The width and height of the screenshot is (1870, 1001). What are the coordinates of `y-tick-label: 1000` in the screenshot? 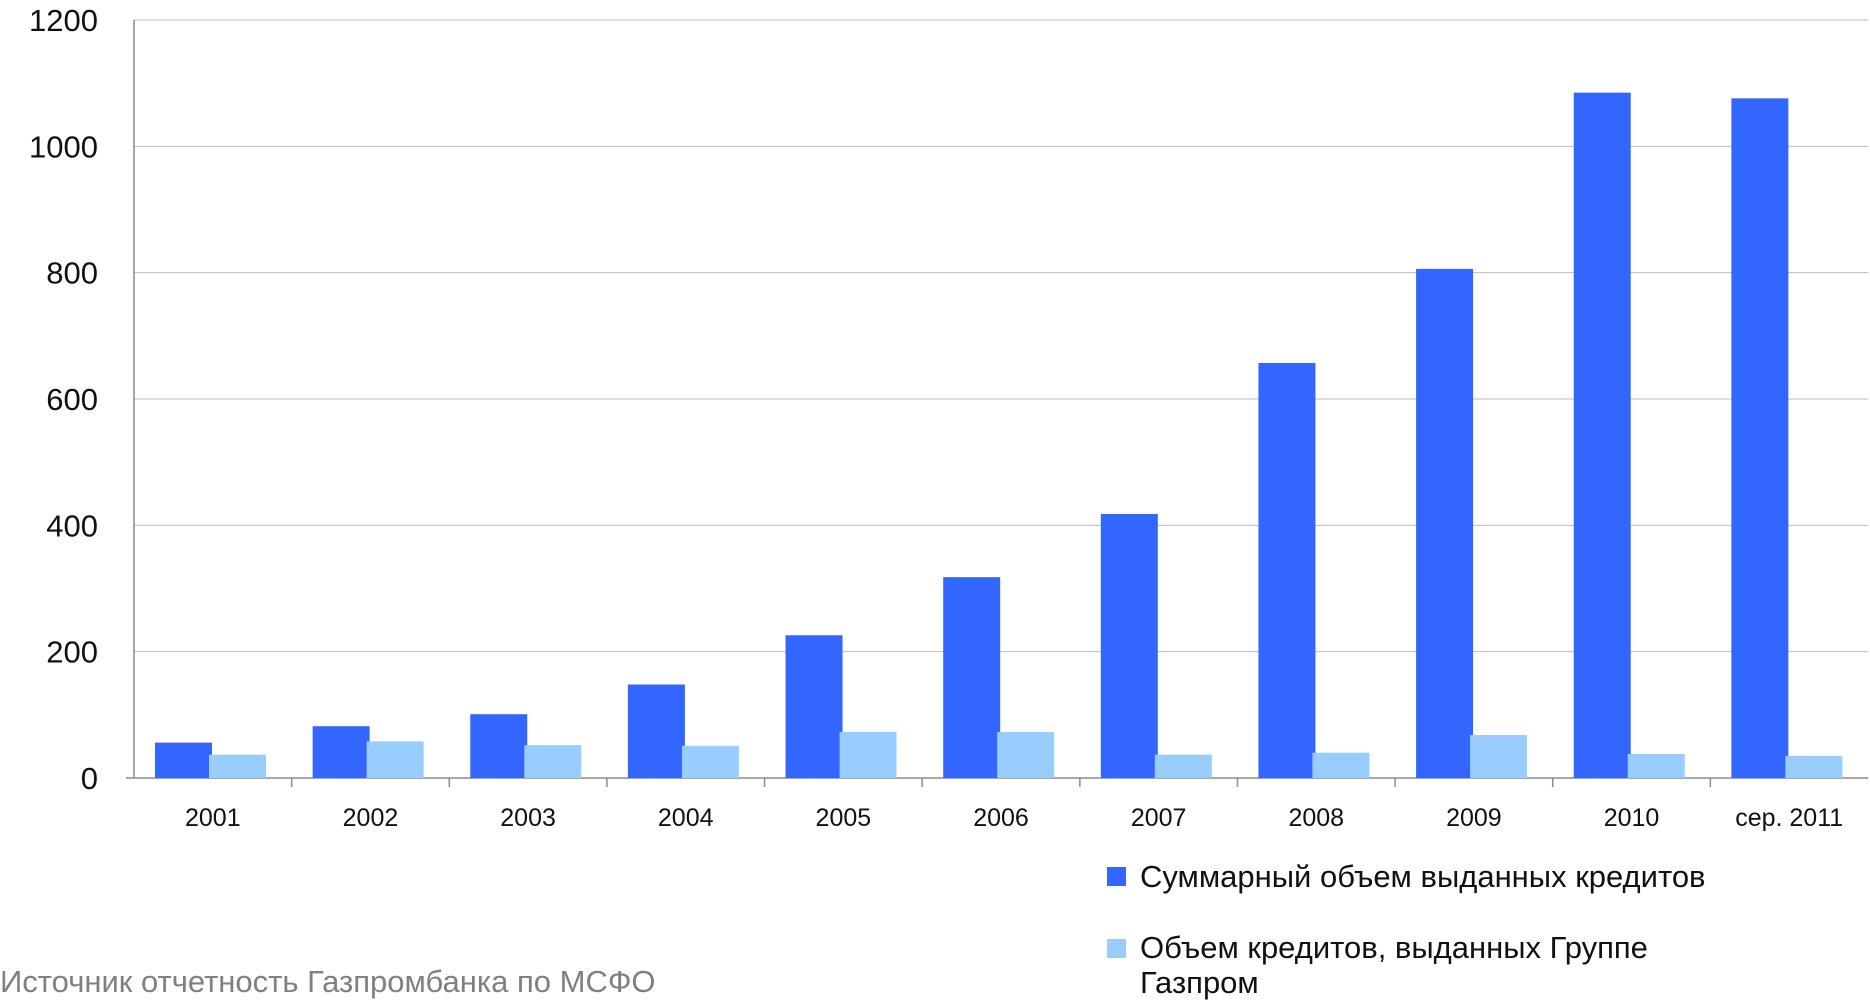 It's located at (63, 146).